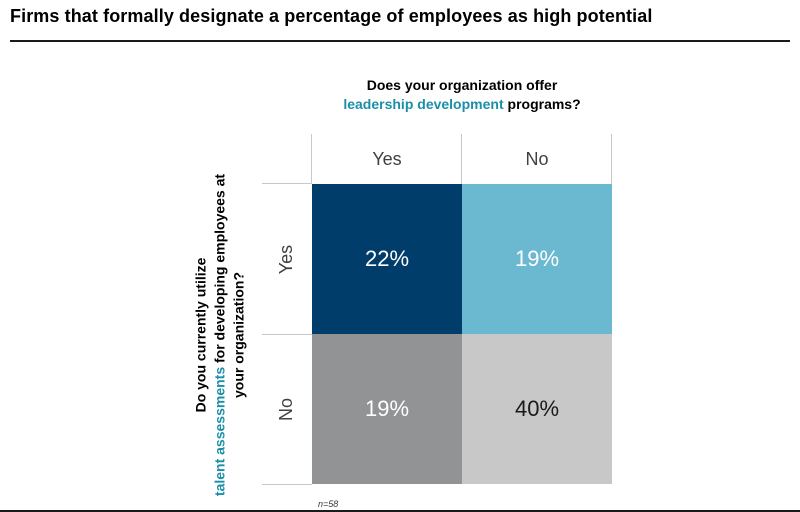  I want to click on column-question-pre: Does your organization offer, so click(462, 85).